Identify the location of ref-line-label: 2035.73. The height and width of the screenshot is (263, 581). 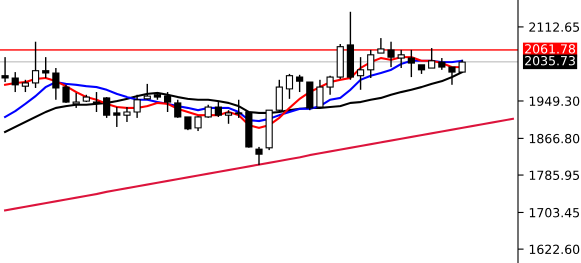
(550, 61).